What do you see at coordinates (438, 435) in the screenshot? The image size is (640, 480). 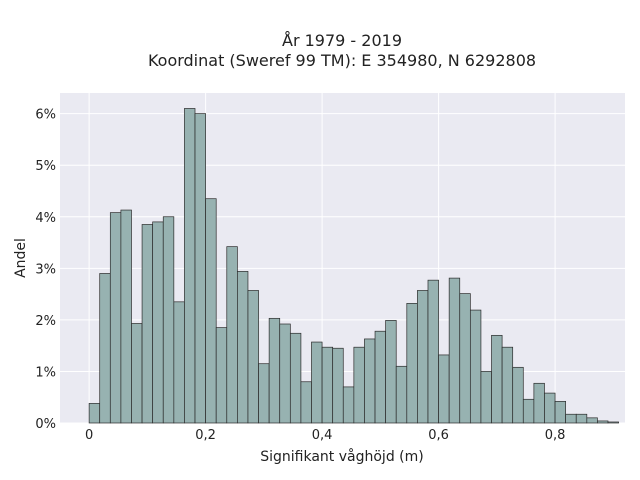 I see `x-tick-label: 0,6` at bounding box center [438, 435].